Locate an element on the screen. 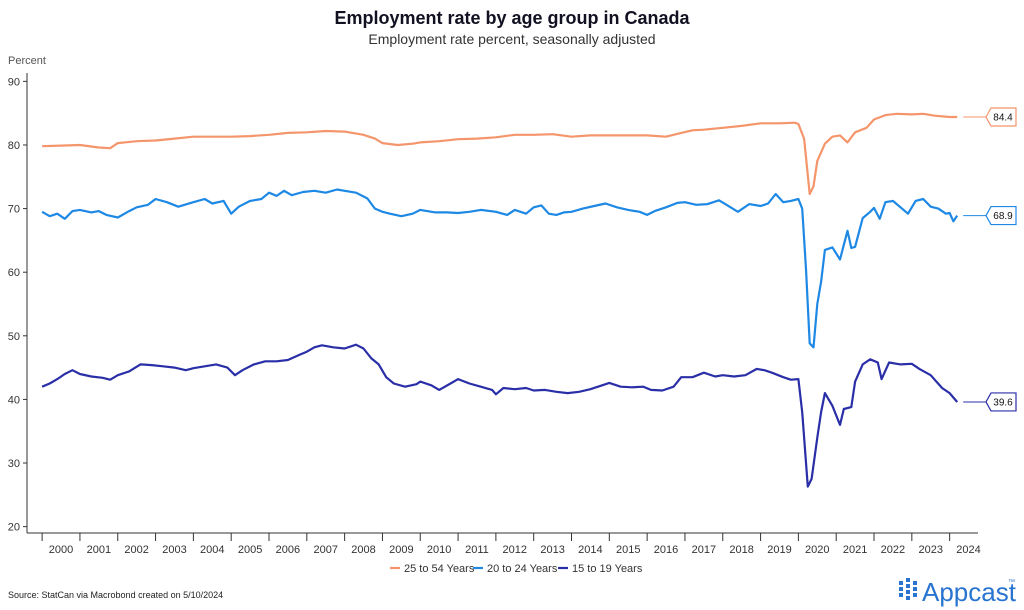 The image size is (1024, 610). x-tick-label: 2020 is located at coordinates (817, 550).